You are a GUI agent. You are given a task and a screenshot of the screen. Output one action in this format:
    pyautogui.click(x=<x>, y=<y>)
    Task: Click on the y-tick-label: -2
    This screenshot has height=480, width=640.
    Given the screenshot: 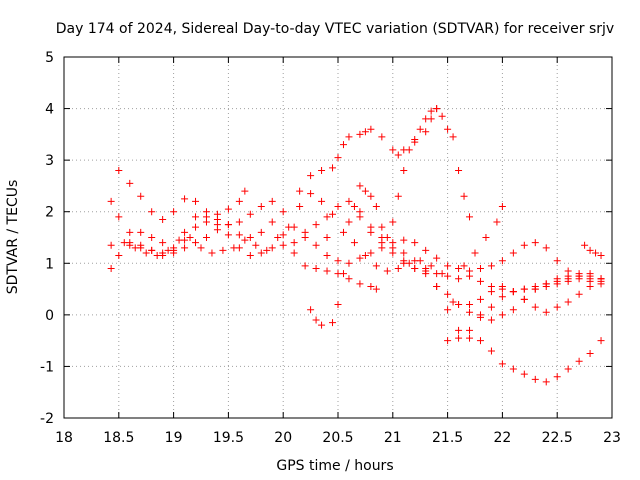 What is the action you would take?
    pyautogui.click(x=47, y=419)
    